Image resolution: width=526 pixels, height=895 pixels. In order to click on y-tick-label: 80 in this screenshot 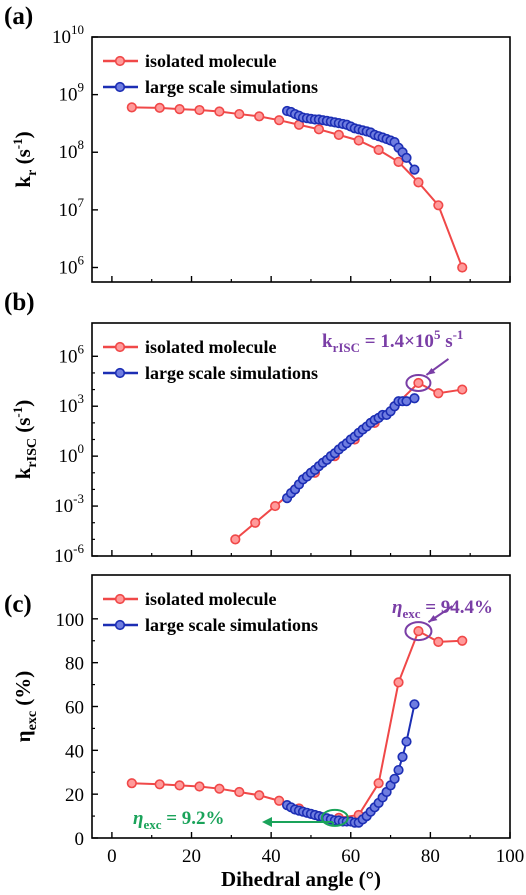, I will do `click(74, 664)`.